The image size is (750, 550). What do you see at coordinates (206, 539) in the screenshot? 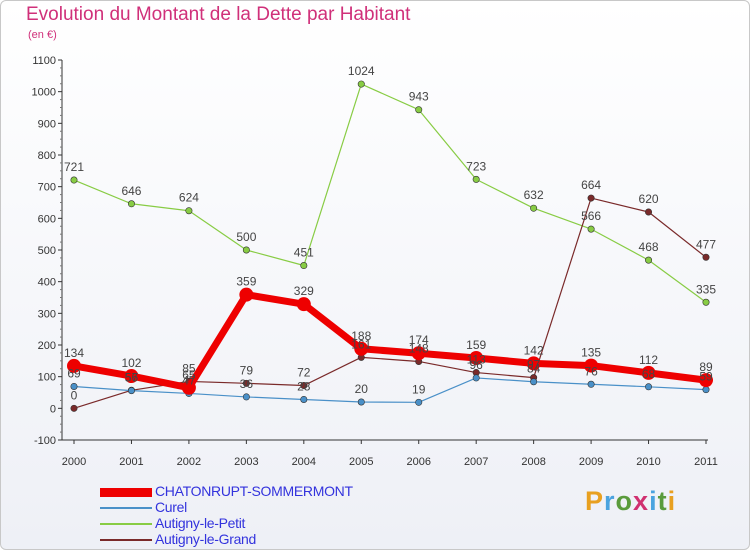
I see `legend-label: Autigny-le-Grand` at bounding box center [206, 539].